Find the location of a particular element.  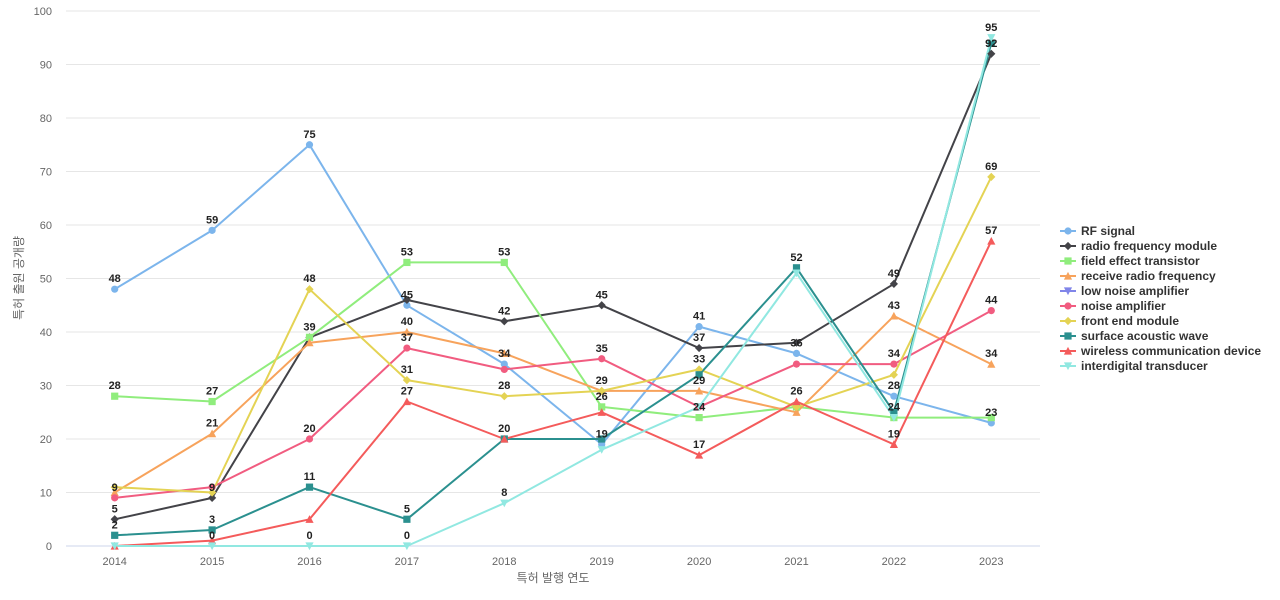

data-label: 37 is located at coordinates (407, 338).